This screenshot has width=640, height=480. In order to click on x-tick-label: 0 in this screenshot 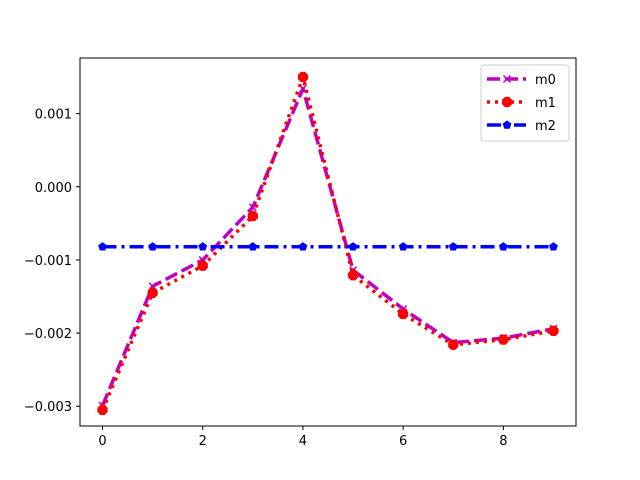, I will do `click(102, 441)`.